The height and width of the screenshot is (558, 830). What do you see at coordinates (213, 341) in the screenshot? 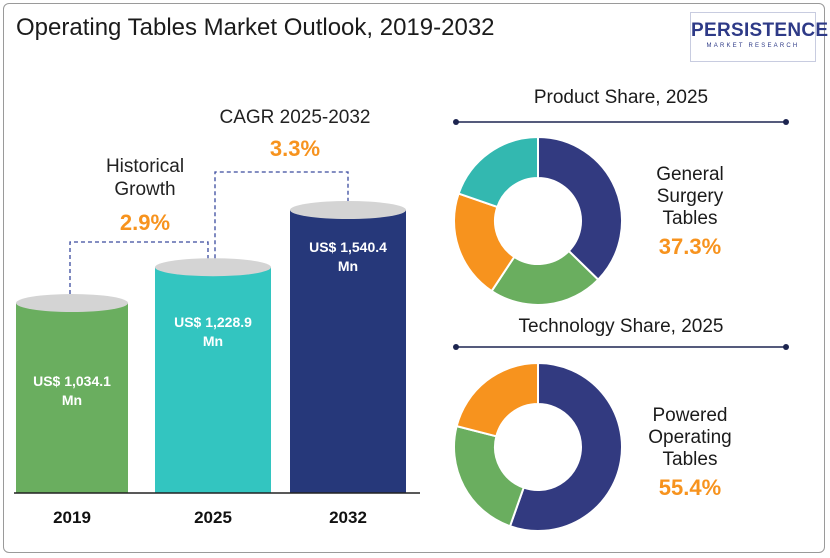
I see `bar-unit-2025: Mn` at bounding box center [213, 341].